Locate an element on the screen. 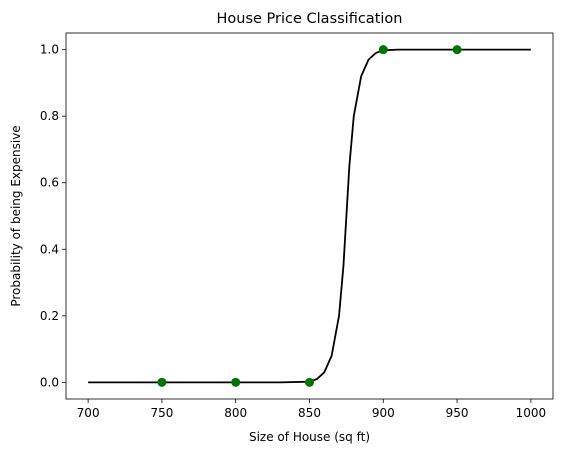 This screenshot has height=455, width=567. y-axis-ticks: 0.0 0.2 0.4 0.6 0.8 1.0 is located at coordinates (53, 216).